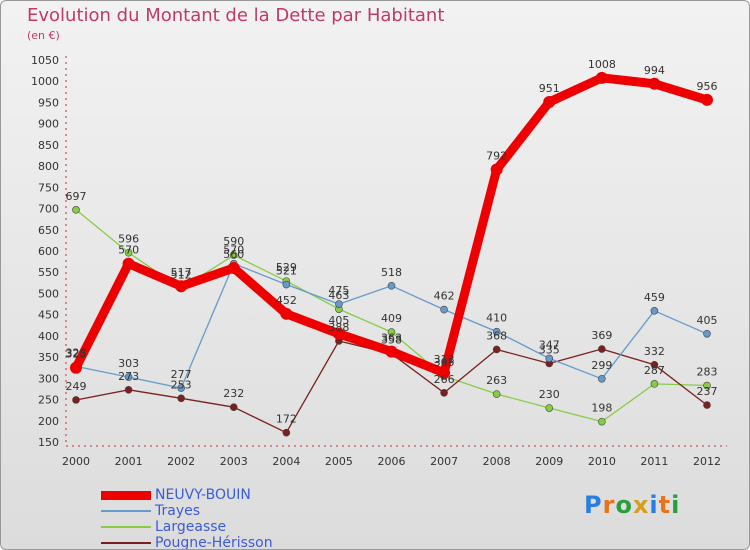  Describe the element at coordinates (128, 363) in the screenshot. I see `data-label: 303` at that location.